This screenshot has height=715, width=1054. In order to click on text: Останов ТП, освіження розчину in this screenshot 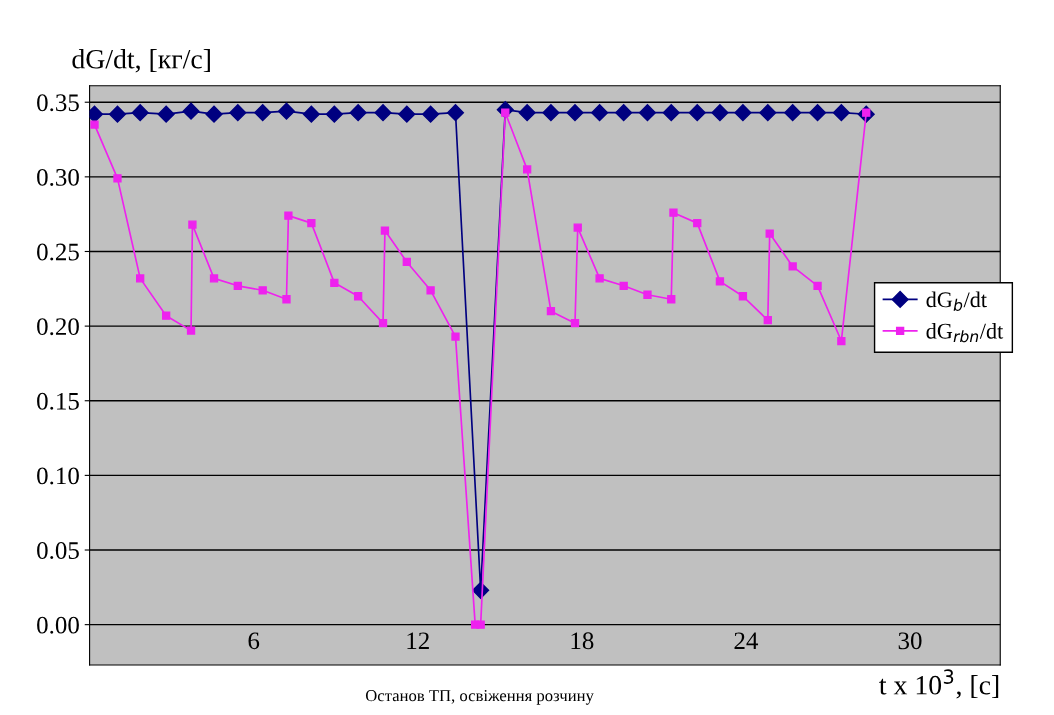, I will do `click(479, 697)`.